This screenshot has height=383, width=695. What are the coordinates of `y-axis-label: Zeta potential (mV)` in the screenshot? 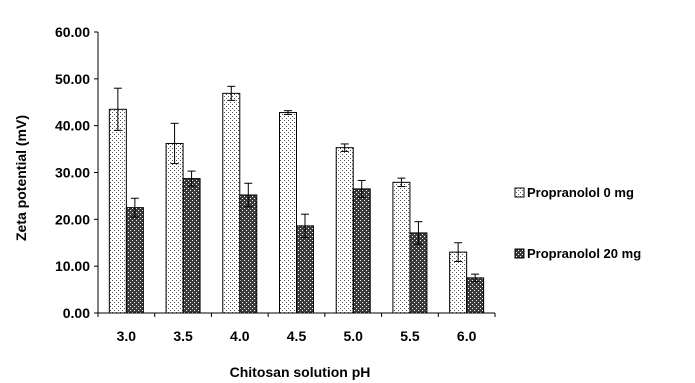 It's located at (21, 178).